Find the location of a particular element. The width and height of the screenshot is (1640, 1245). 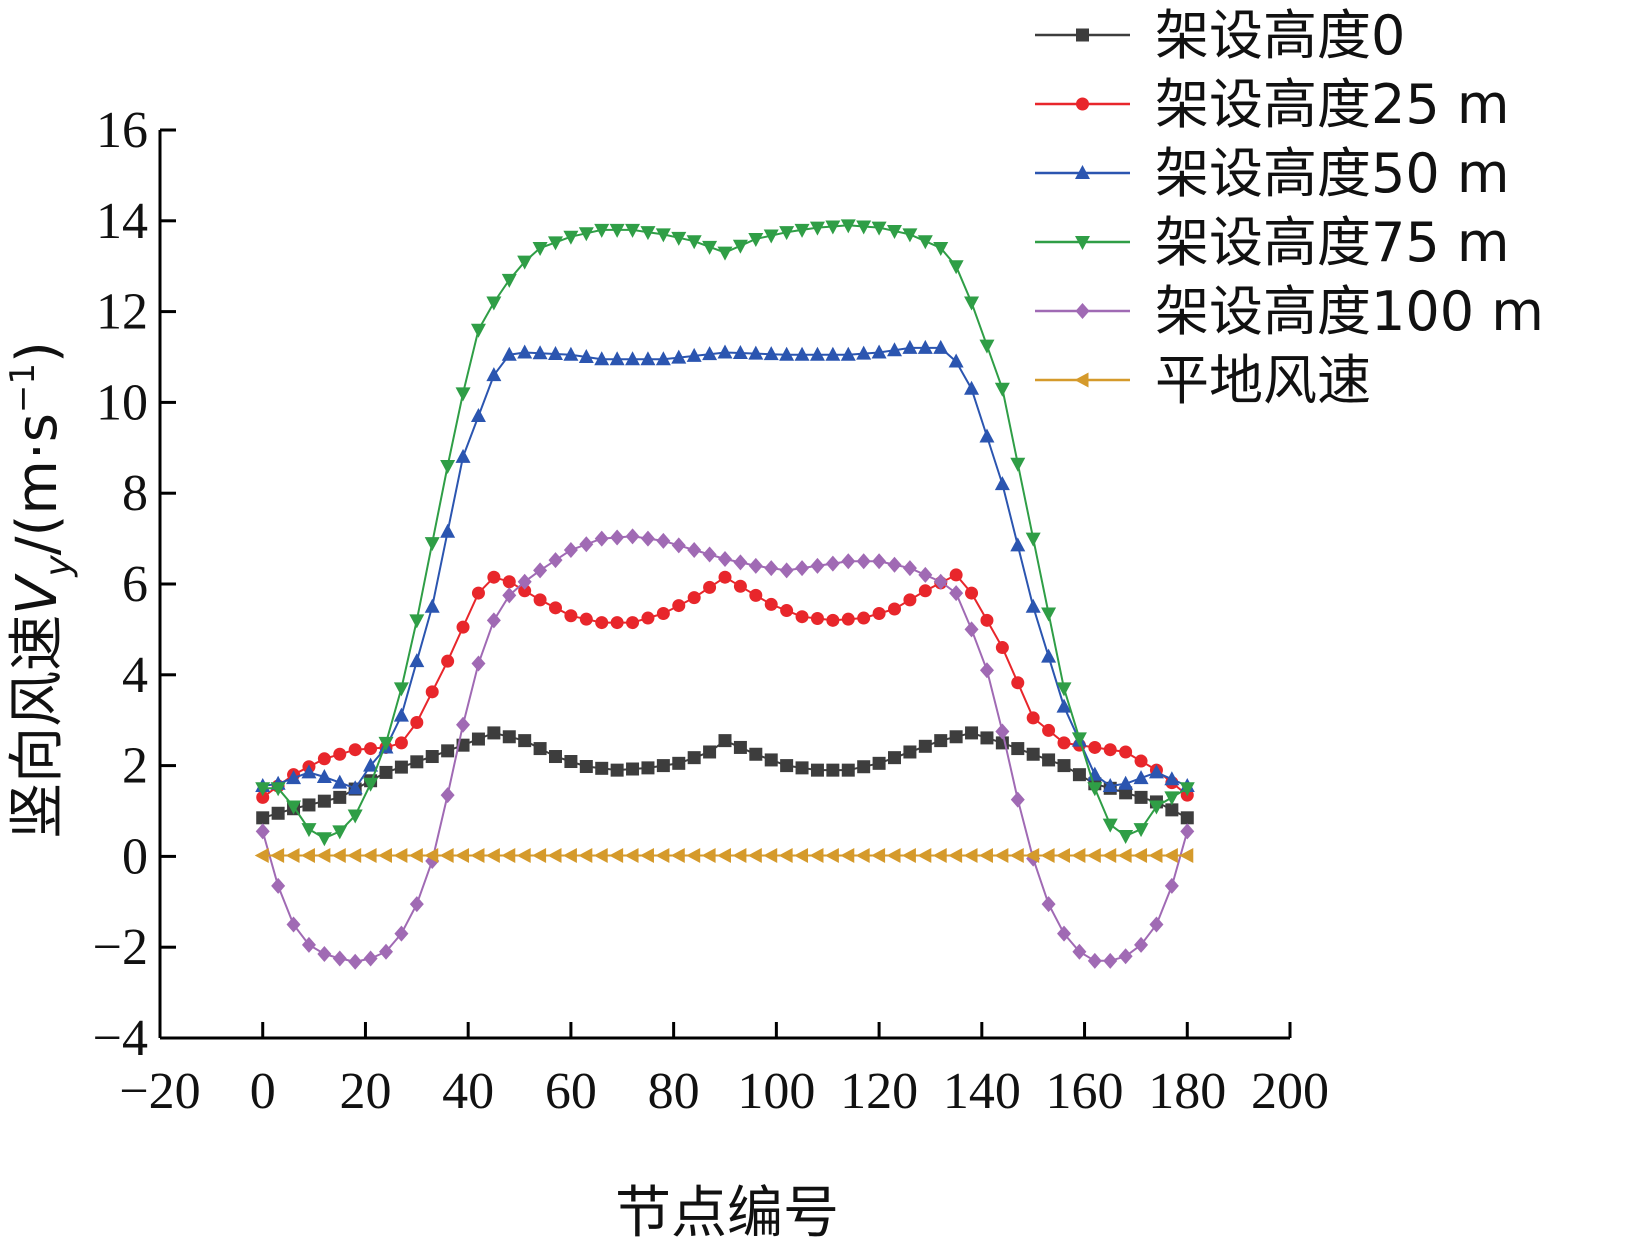

legend-marker is located at coordinates (1082, 35).